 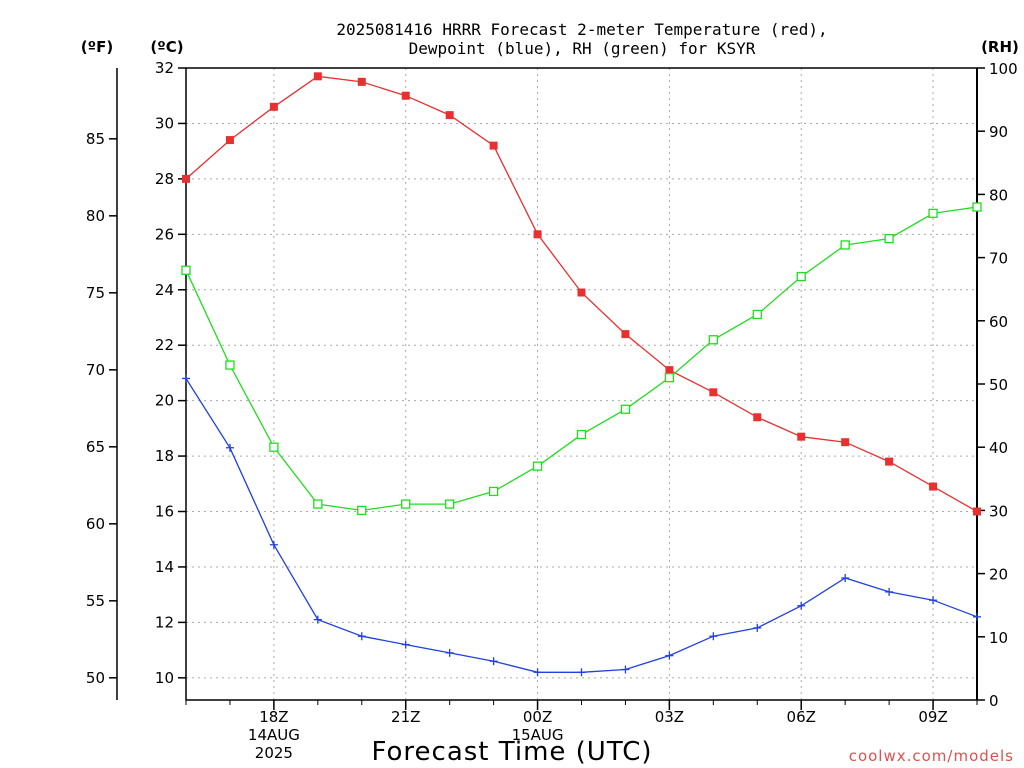 What do you see at coordinates (164, 68) in the screenshot?
I see `celsius-tick-label: 32` at bounding box center [164, 68].